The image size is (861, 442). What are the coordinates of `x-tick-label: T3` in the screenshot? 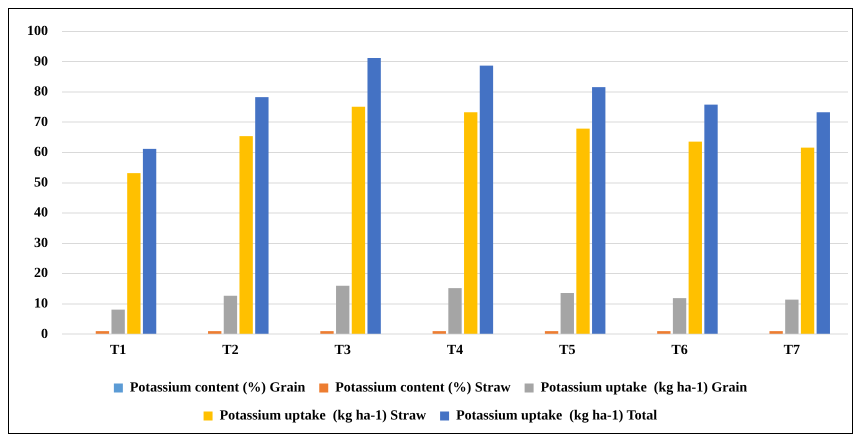 It's located at (342, 350).